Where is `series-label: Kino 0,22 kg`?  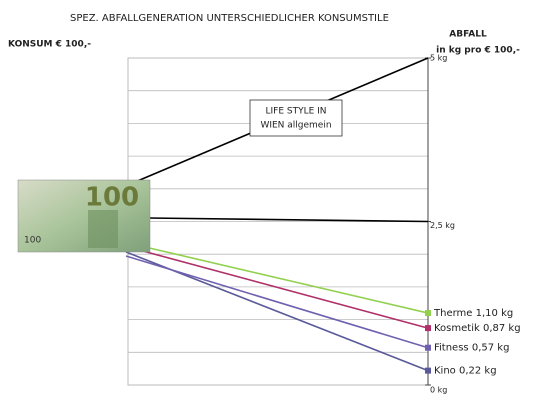
series-label: Kino 0,22 kg is located at coordinates (465, 371).